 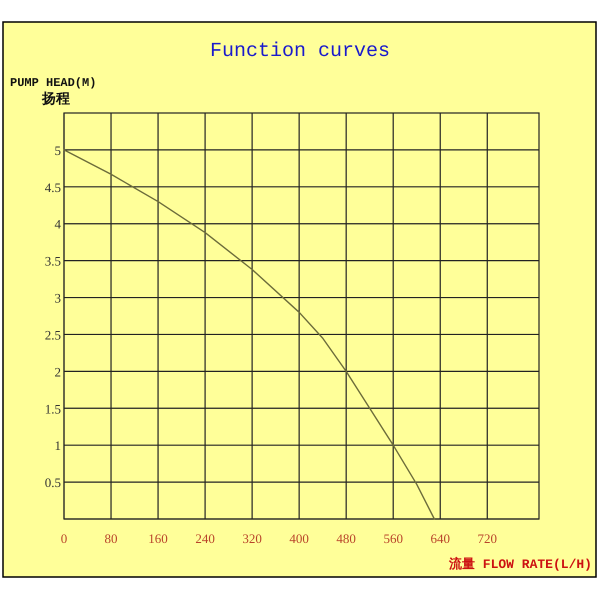 What do you see at coordinates (158, 538) in the screenshot?
I see `x-tick-label: 160` at bounding box center [158, 538].